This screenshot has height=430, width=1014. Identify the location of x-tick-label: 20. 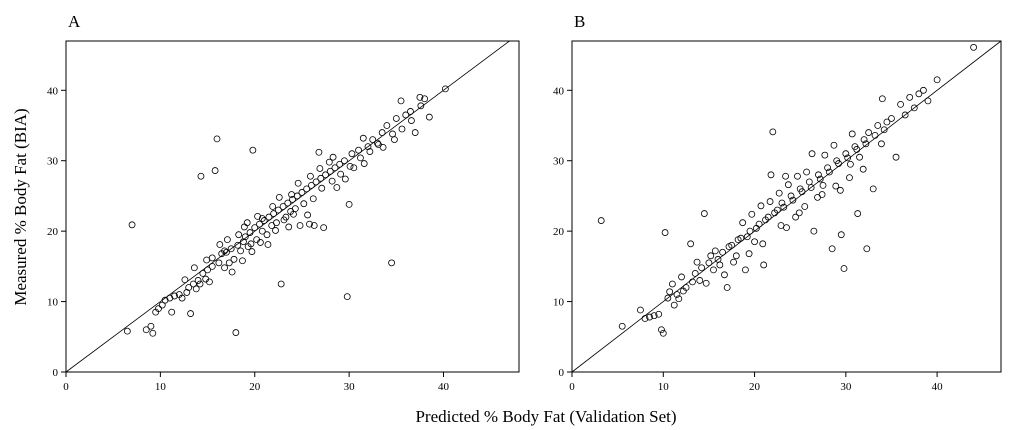
(755, 387).